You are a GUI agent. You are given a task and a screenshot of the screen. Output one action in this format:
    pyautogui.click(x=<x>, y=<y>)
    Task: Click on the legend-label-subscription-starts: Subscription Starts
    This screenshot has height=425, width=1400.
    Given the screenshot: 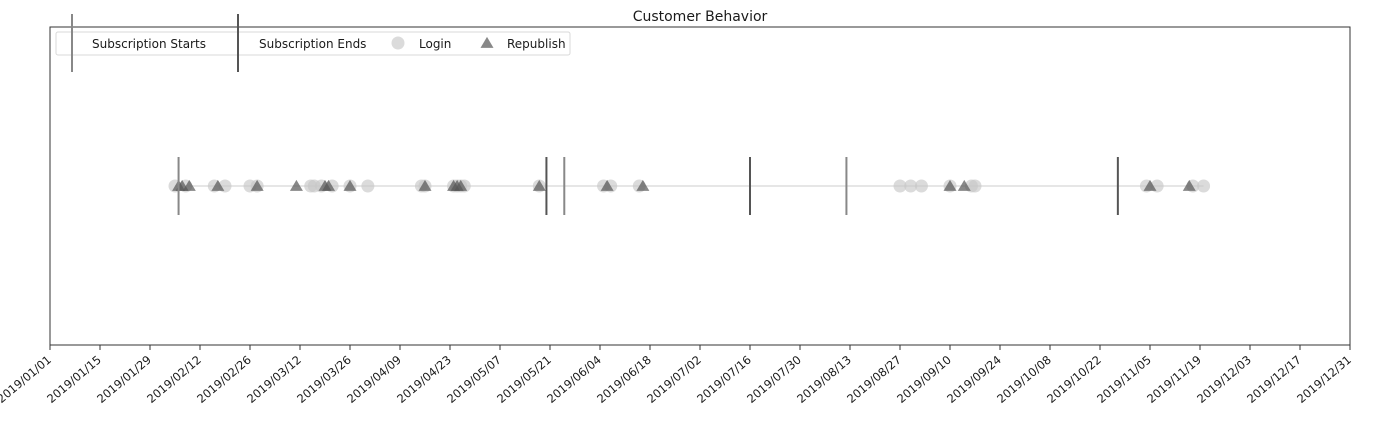 What is the action you would take?
    pyautogui.click(x=149, y=44)
    